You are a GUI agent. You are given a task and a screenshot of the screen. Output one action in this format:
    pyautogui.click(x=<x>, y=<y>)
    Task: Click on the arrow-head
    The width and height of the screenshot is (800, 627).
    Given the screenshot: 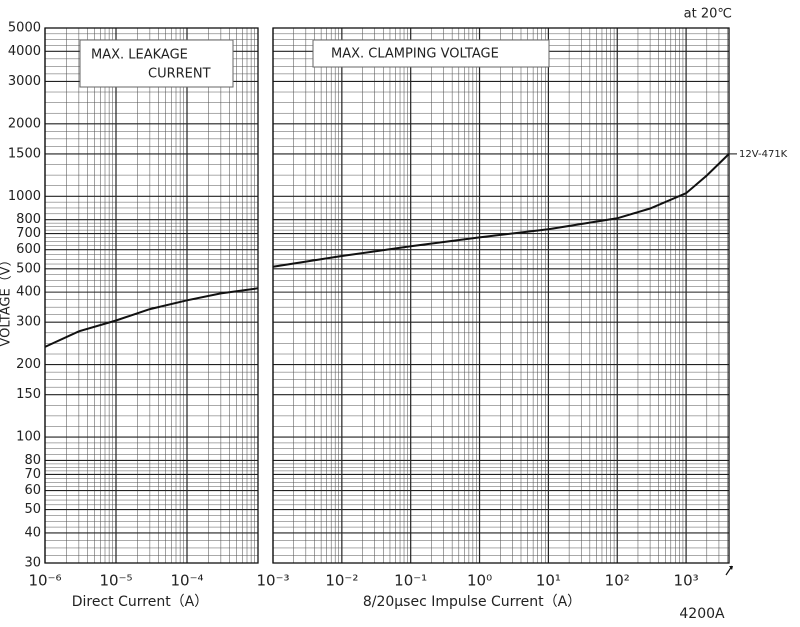 What is the action you would take?
    pyautogui.click(x=731, y=568)
    